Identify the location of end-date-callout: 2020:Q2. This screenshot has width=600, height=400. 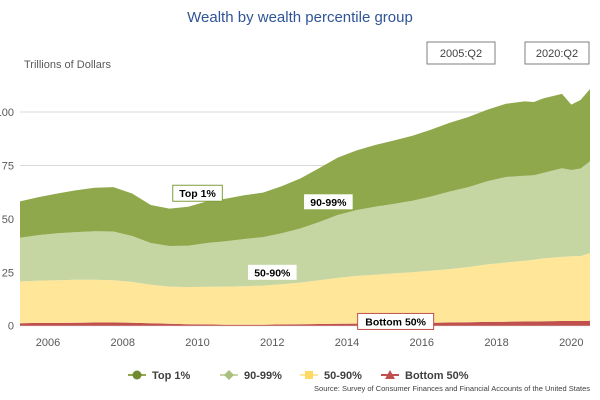
(557, 54).